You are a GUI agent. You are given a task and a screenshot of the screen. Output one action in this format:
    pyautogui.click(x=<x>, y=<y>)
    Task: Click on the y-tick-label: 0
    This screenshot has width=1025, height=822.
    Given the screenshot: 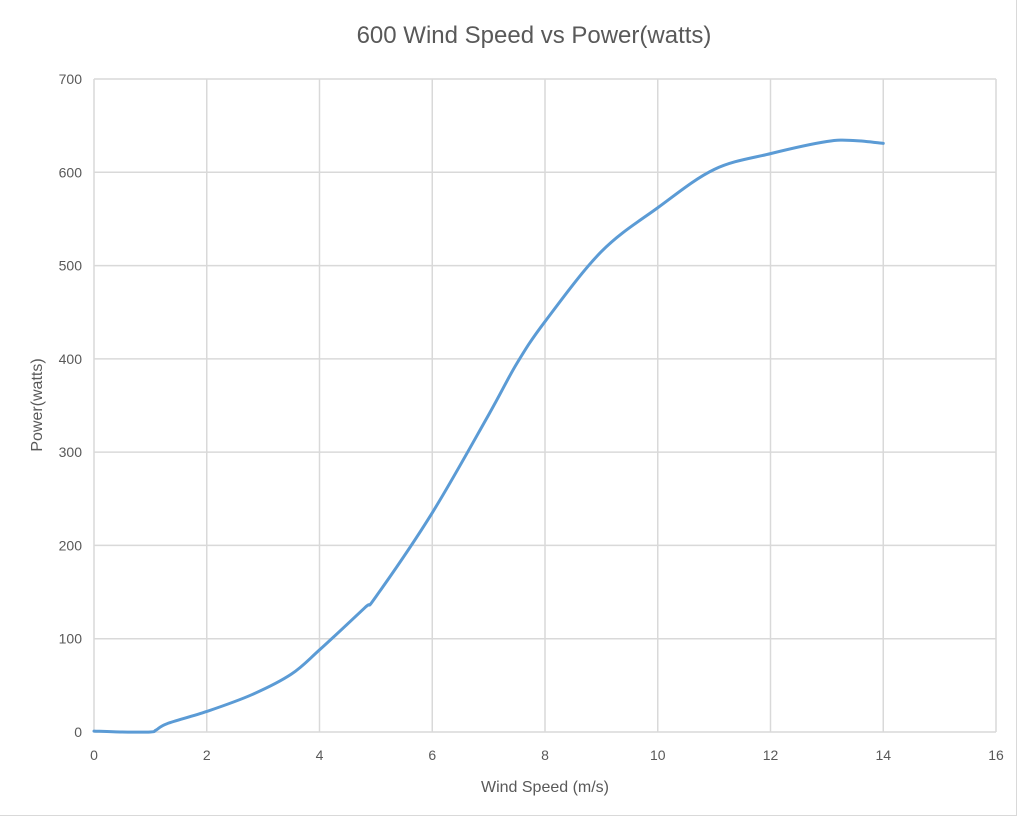 What is the action you would take?
    pyautogui.click(x=78, y=732)
    